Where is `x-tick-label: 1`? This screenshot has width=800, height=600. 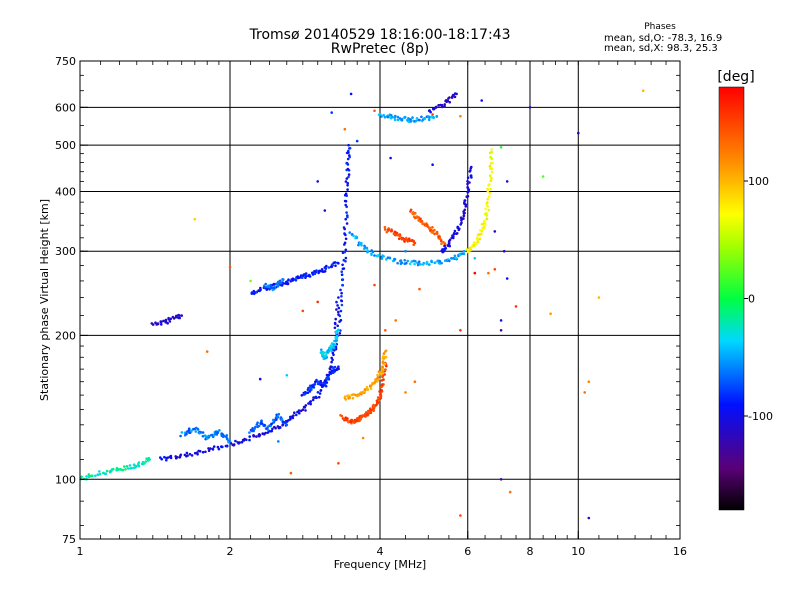
x-tick-label: 1 is located at coordinates (80, 551).